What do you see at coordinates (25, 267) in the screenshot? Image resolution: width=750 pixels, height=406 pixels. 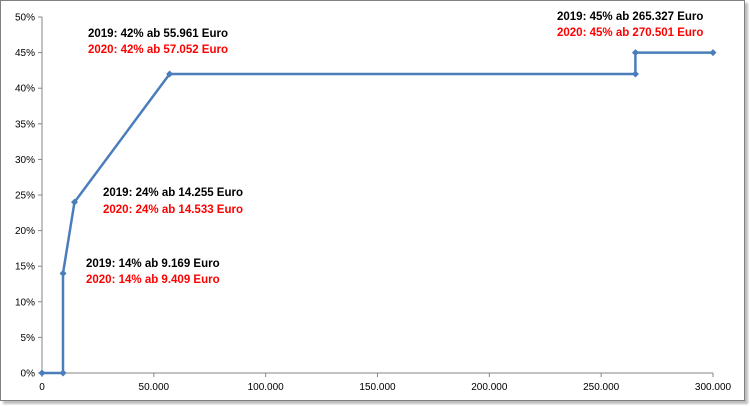 I see `y-tick-label: 15%` at bounding box center [25, 267].